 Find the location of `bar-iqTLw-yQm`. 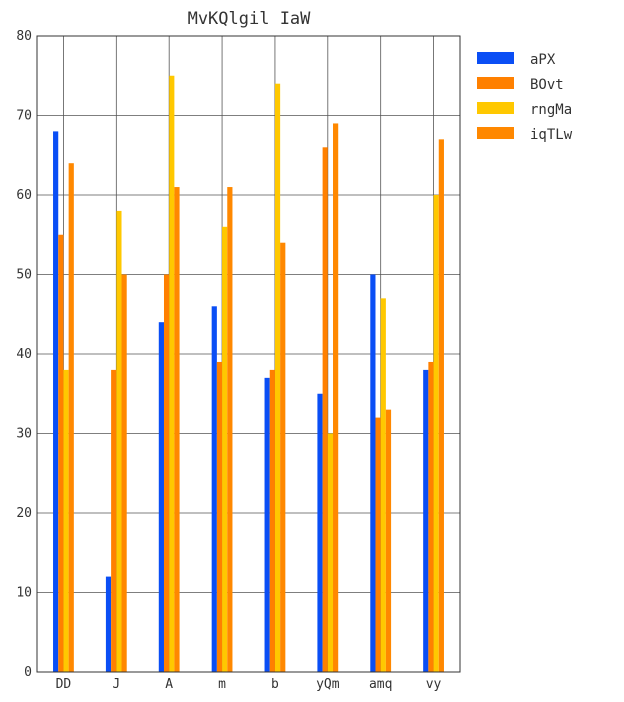

bar-iqTLw-yQm is located at coordinates (336, 397).